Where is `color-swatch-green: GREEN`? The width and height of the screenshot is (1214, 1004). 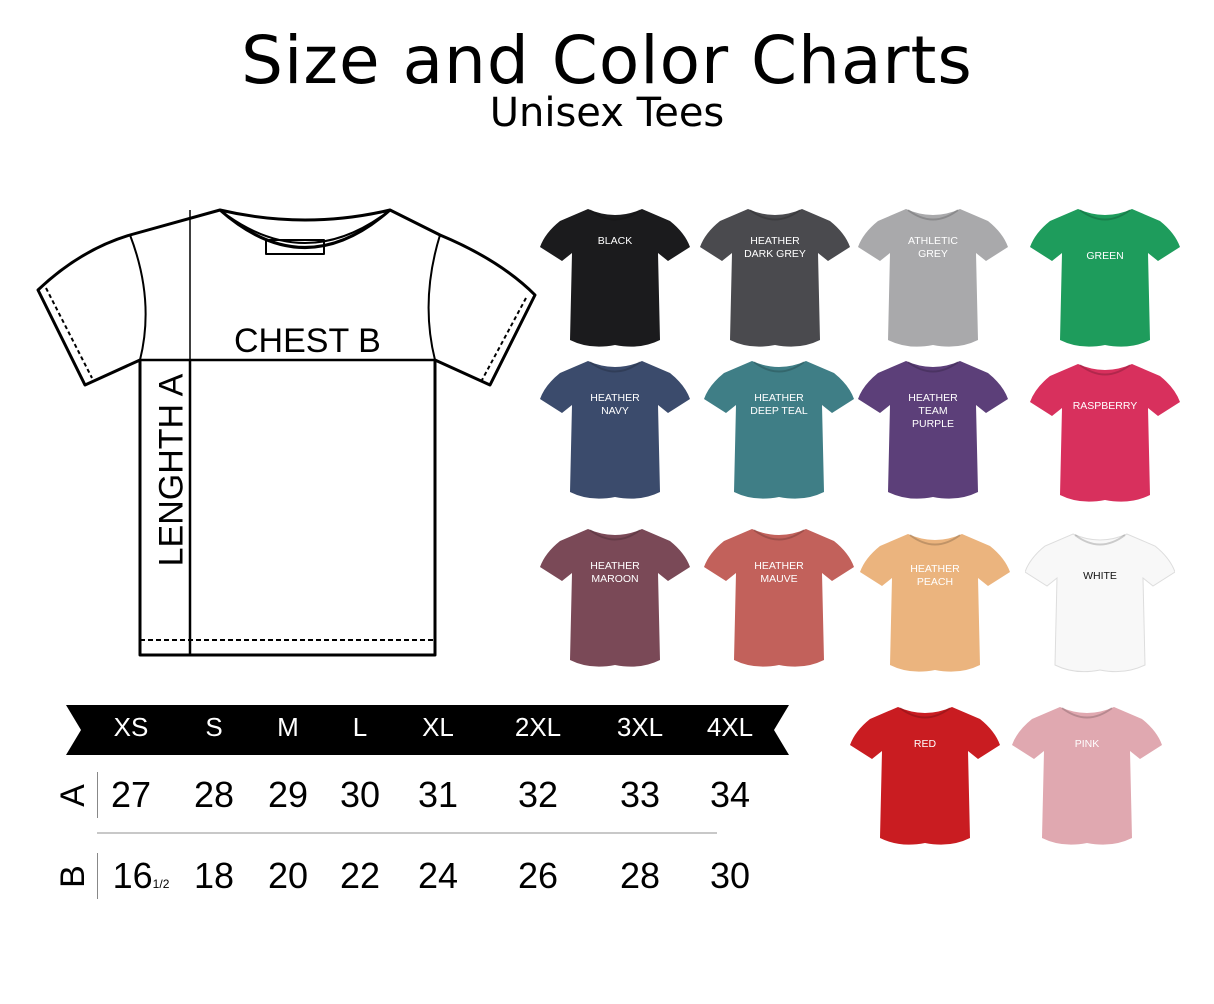
color-swatch-green: GREEN is located at coordinates (1105, 280).